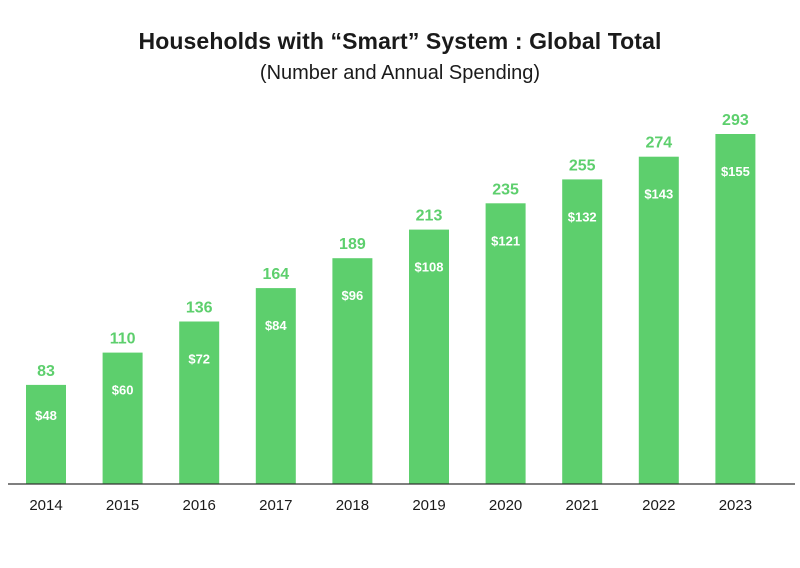  Describe the element at coordinates (123, 390) in the screenshot. I see `bar-spending-label-2015: $60` at that location.